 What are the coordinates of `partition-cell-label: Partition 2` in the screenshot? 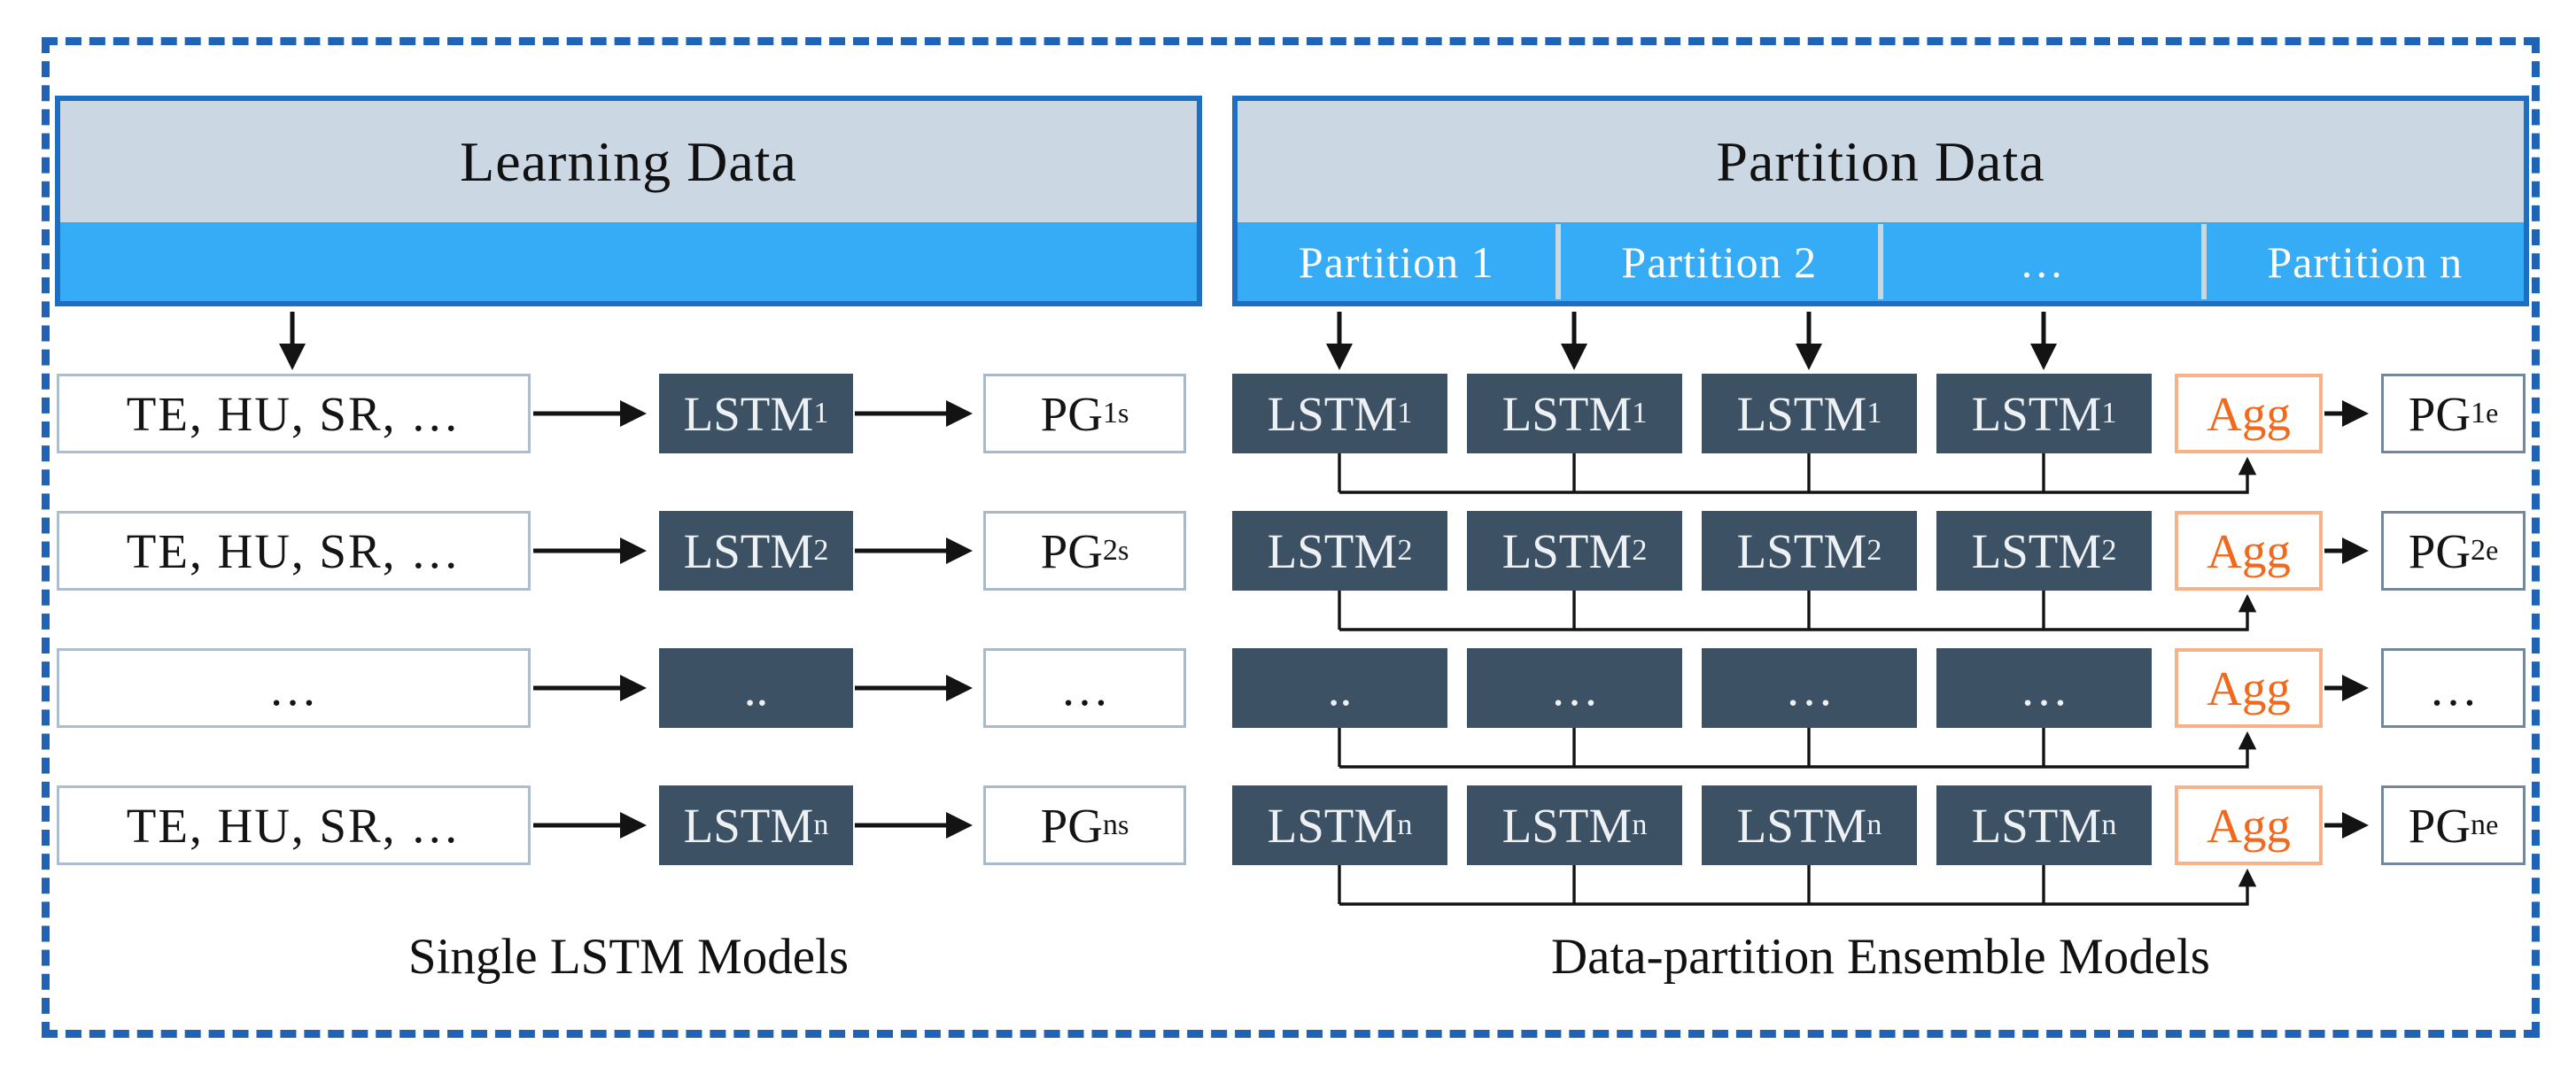 It's located at (1719, 261).